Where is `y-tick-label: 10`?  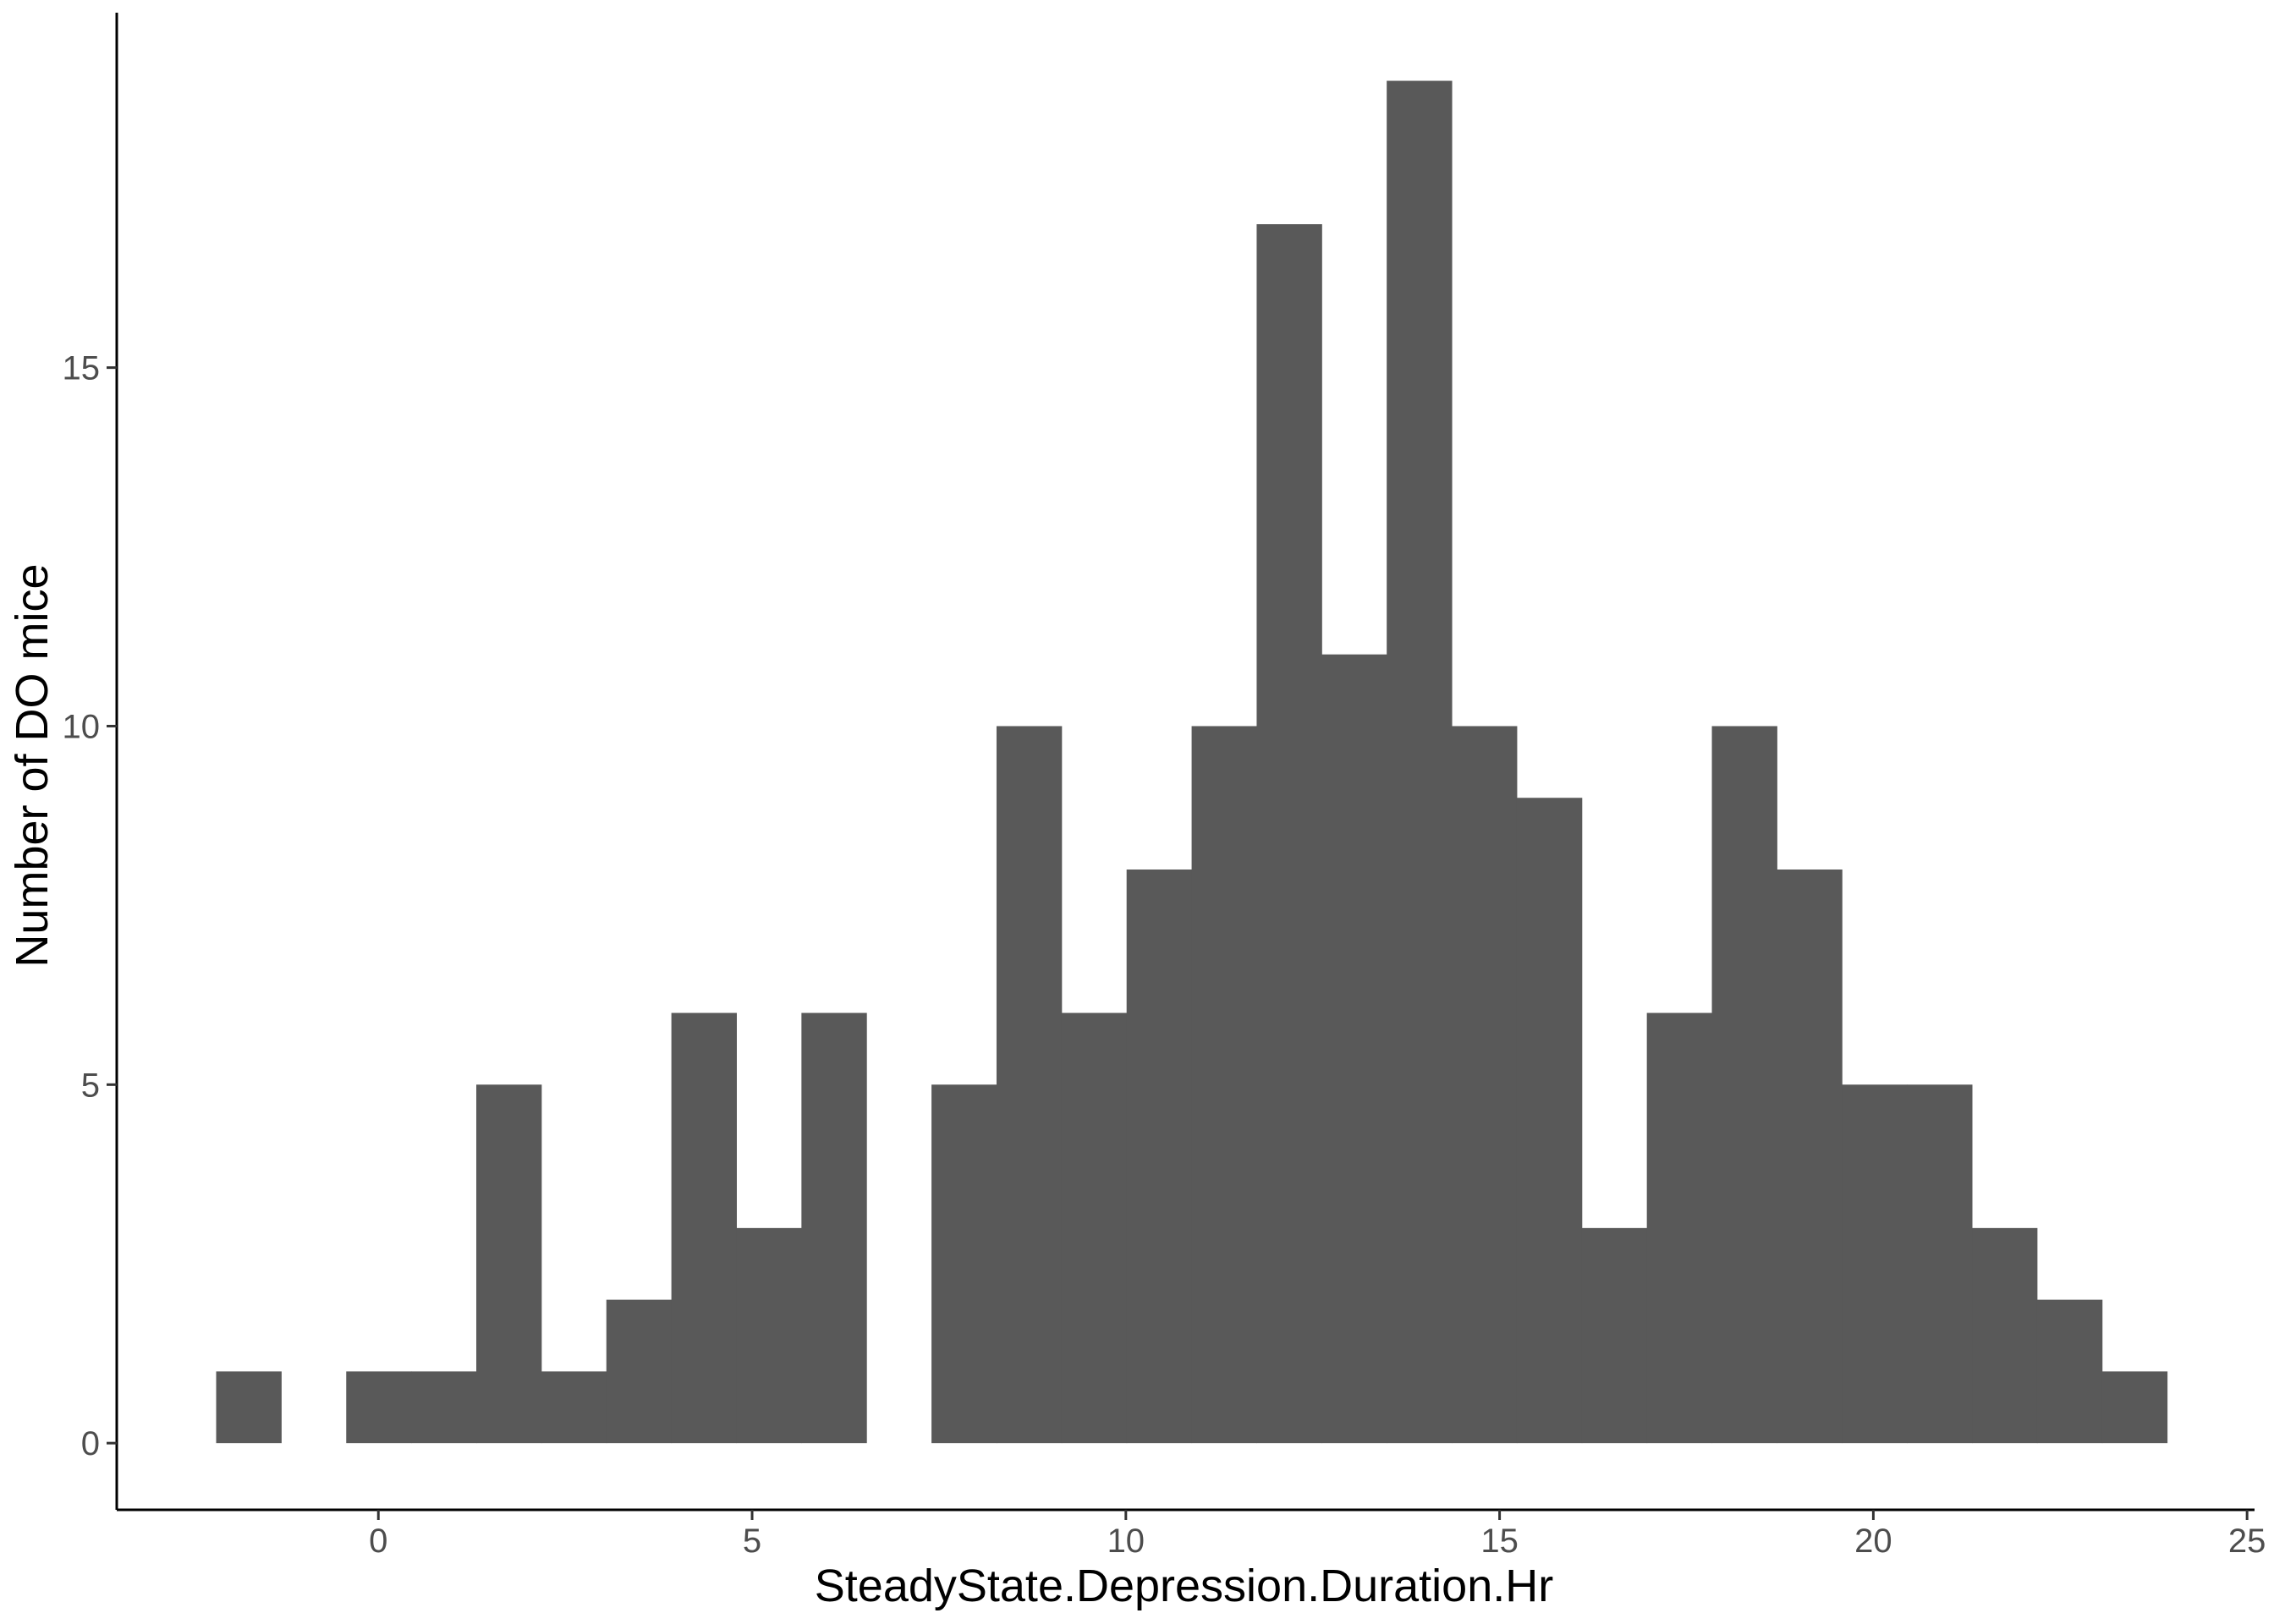
y-tick-label: 10 is located at coordinates (82, 726).